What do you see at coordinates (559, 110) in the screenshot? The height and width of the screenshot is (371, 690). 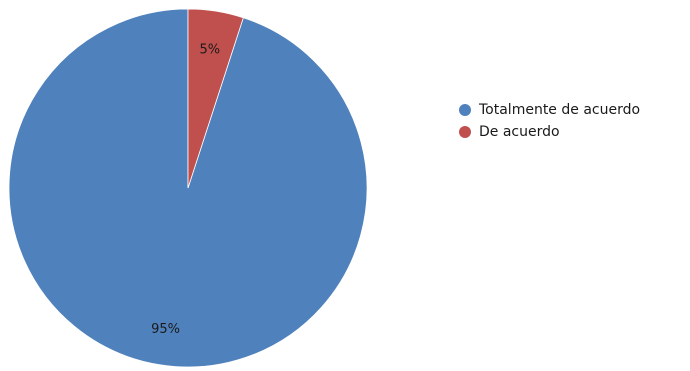 I see `legend-label-totalmente-de-acuerdo: Totalmente de acuerdo` at bounding box center [559, 110].